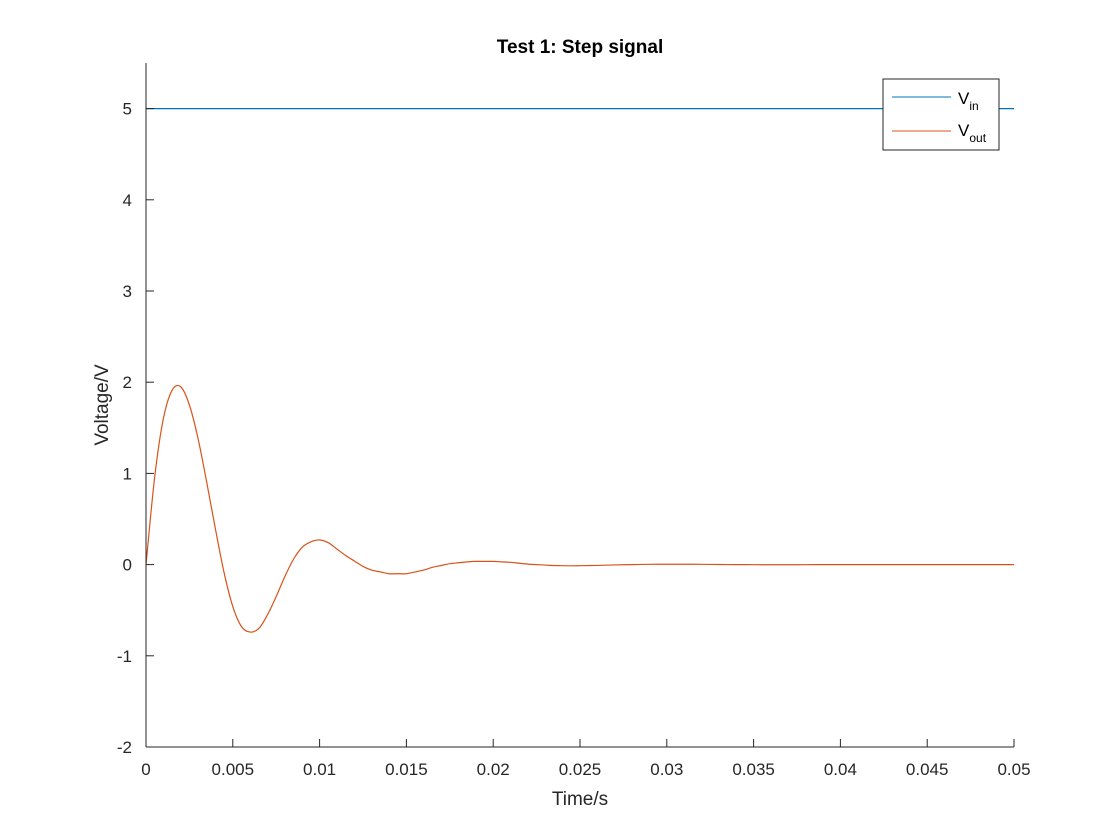 The height and width of the screenshot is (840, 1120). What do you see at coordinates (964, 98) in the screenshot?
I see `legend-label-vin-main: V` at bounding box center [964, 98].